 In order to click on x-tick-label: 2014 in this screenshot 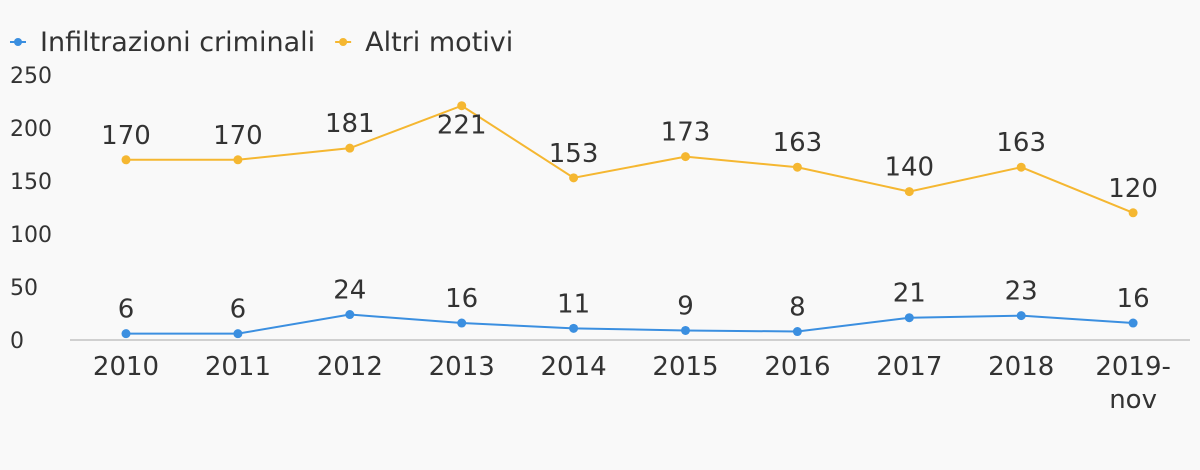, I will do `click(574, 367)`.